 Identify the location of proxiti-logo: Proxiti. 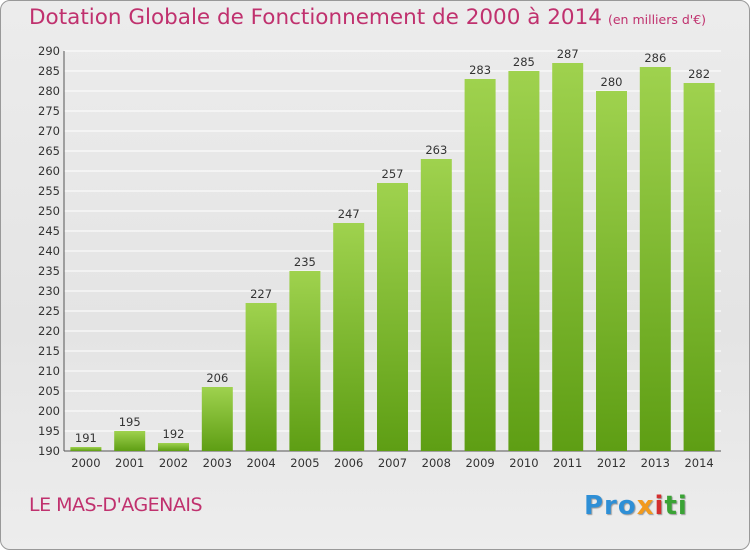
(636, 506).